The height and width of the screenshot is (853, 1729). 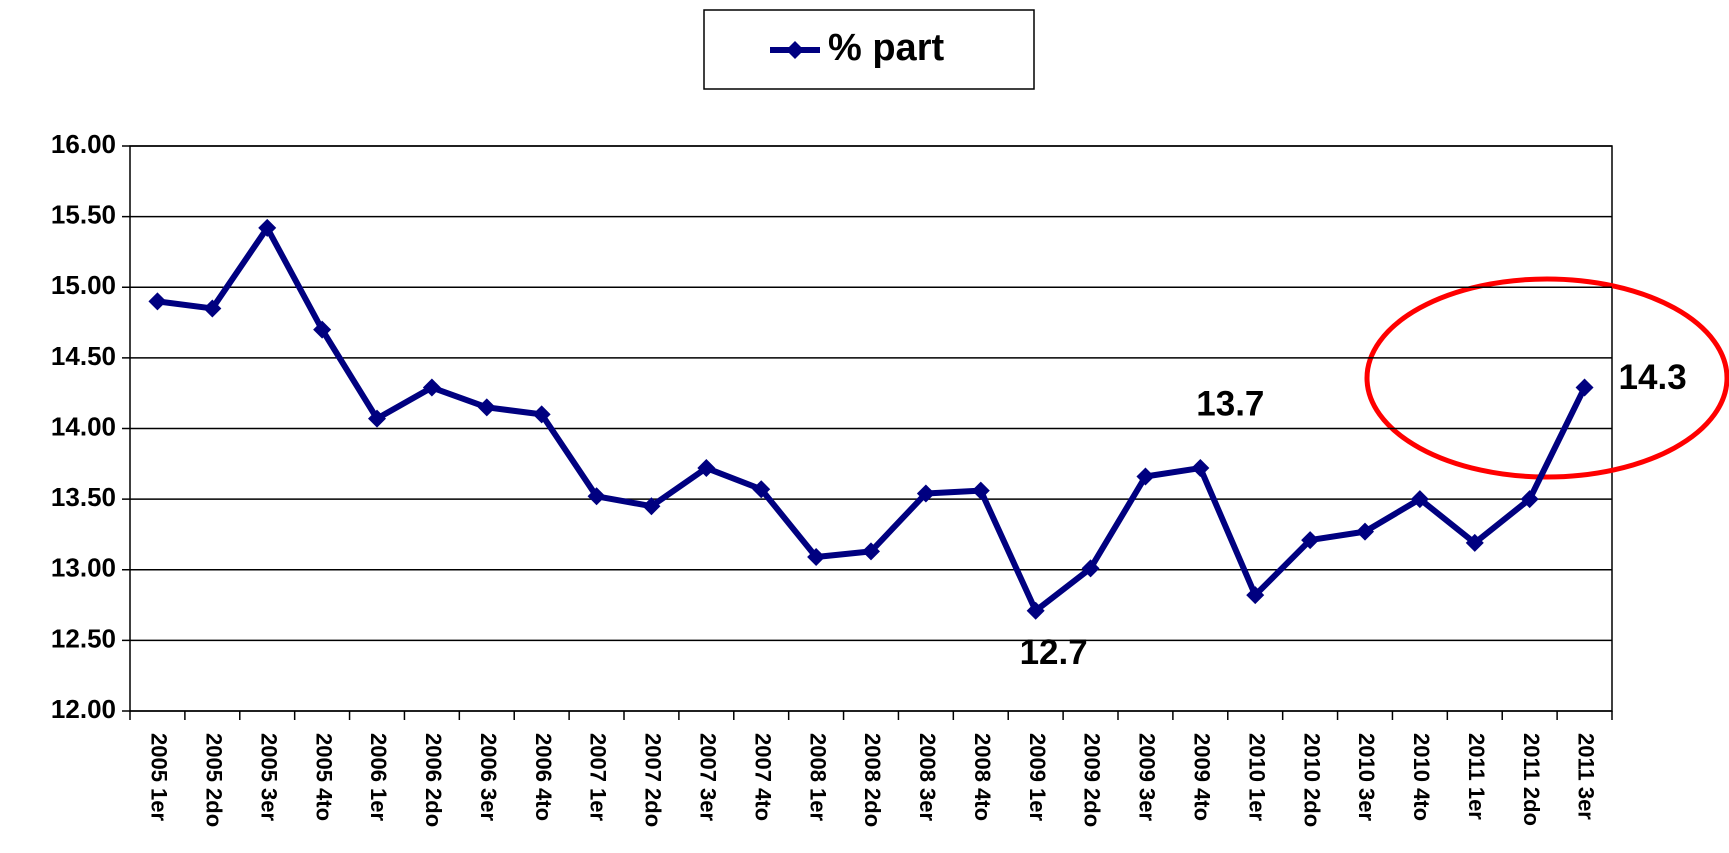 What do you see at coordinates (1092, 780) in the screenshot?
I see `x-tick-label: 2009 2do` at bounding box center [1092, 780].